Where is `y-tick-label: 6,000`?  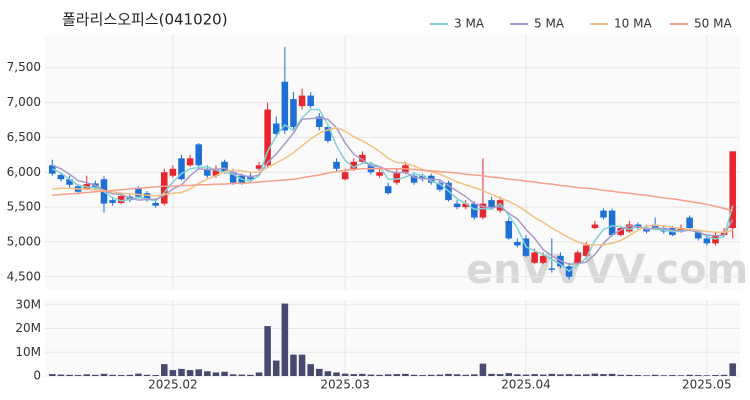 y-tick-label: 6,000 is located at coordinates (24, 172).